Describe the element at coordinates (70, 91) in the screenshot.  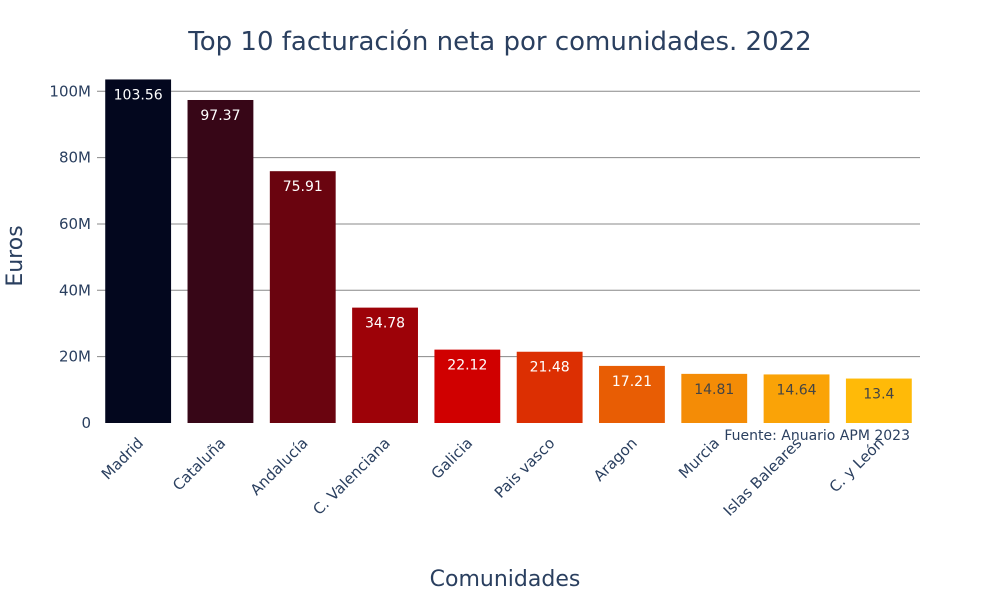
I see `y-tick-label: 100M` at that location.